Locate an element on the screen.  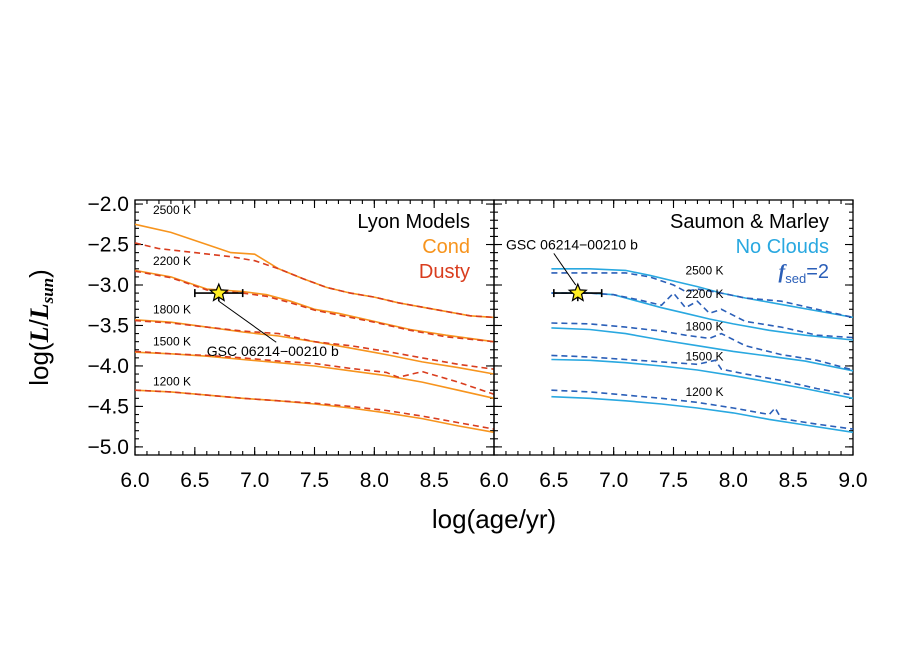
series-line-solid-1800K is located at coordinates (702, 349).